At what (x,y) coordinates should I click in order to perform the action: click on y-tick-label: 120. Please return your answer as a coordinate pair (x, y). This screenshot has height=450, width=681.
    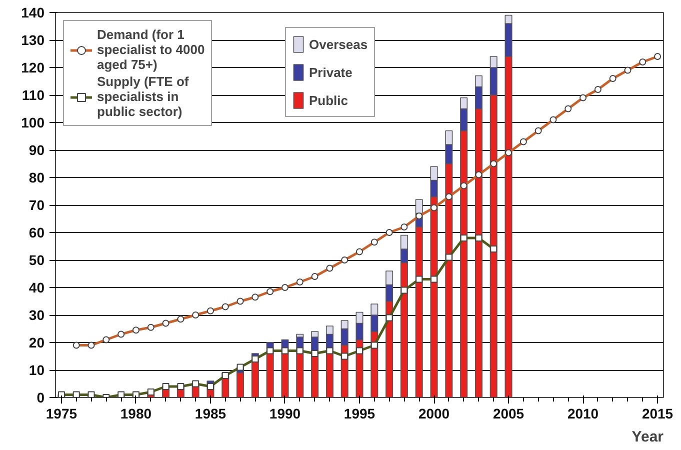
    Looking at the image, I should click on (33, 68).